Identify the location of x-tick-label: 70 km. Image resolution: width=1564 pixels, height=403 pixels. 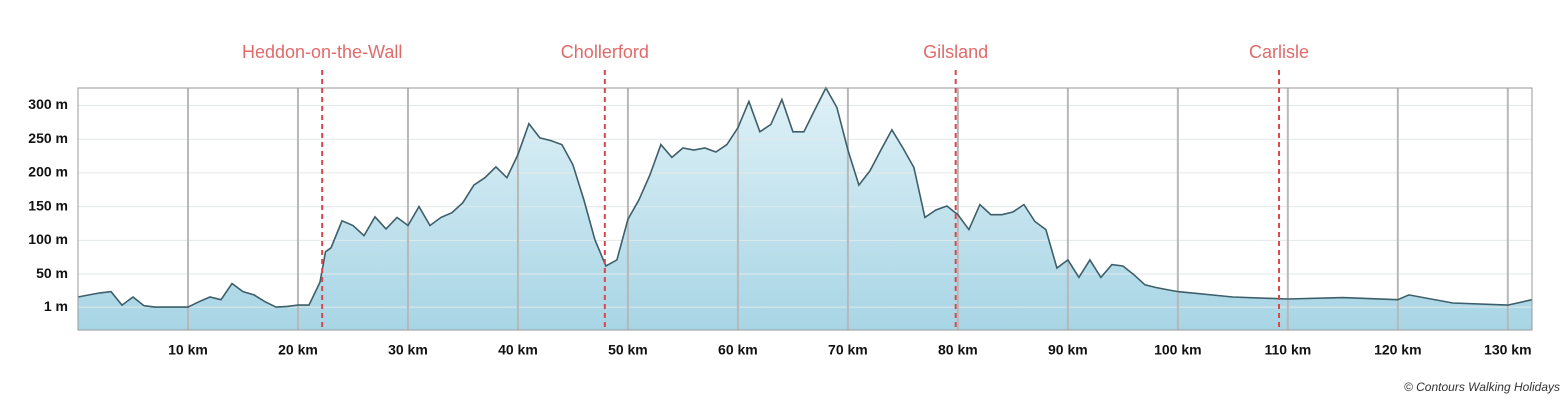
(848, 350).